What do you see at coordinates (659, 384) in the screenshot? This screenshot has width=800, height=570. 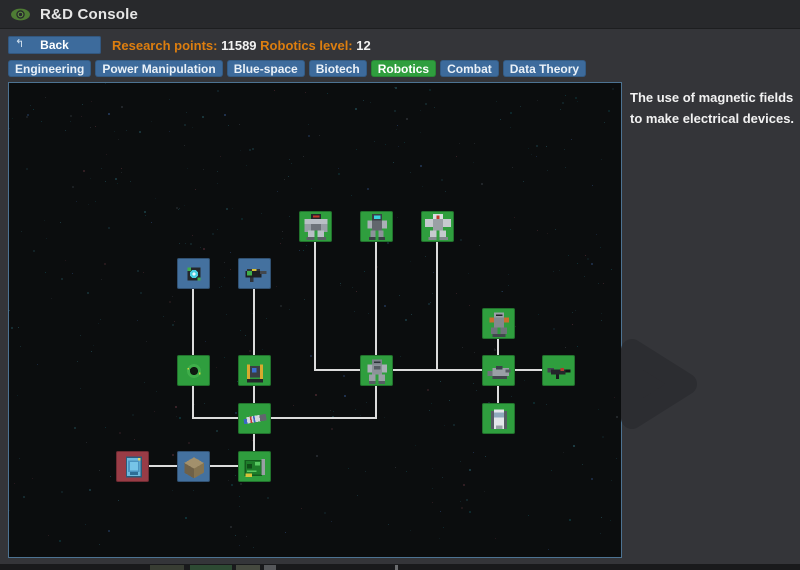 I see `decorative-right-arrow` at bounding box center [659, 384].